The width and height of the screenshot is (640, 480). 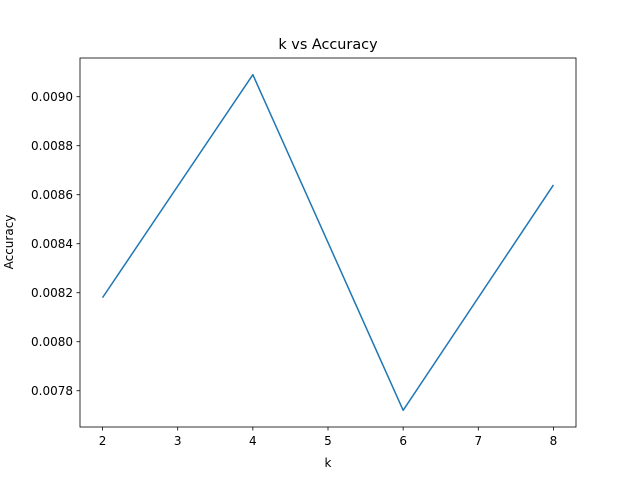 I want to click on x-tick-label: 2, so click(x=103, y=441).